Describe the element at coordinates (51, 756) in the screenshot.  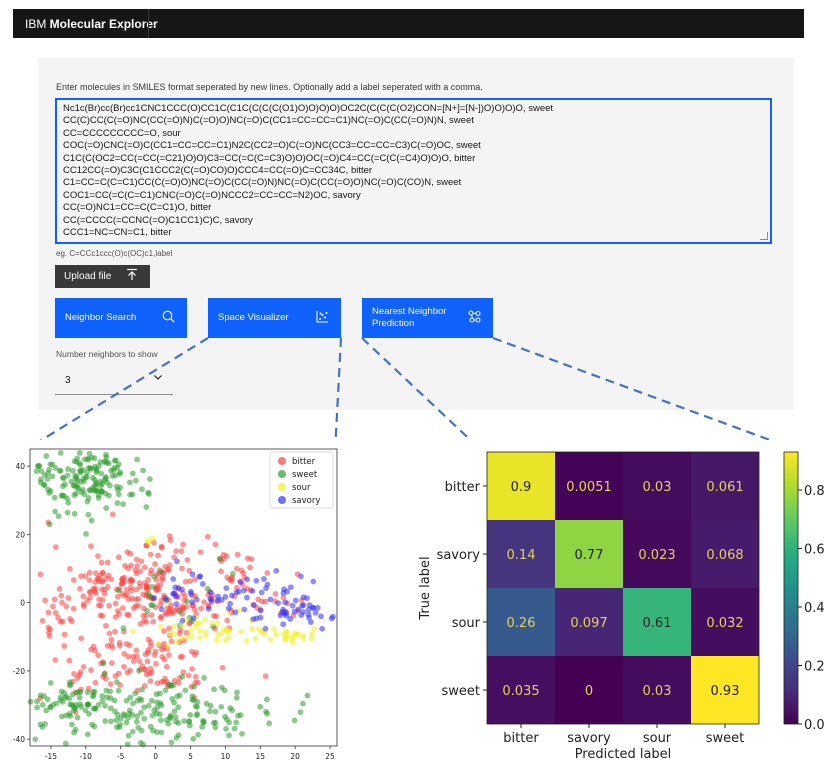
I see `x-tick-label: -15` at that location.